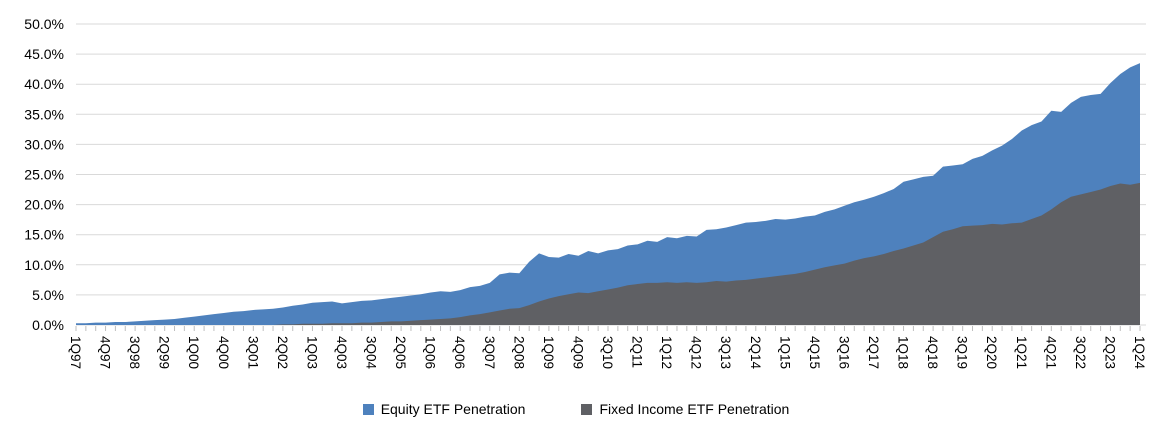 The width and height of the screenshot is (1152, 447). I want to click on fixed-income-legend-label: Fixed Income ETF Penetration, so click(694, 409).